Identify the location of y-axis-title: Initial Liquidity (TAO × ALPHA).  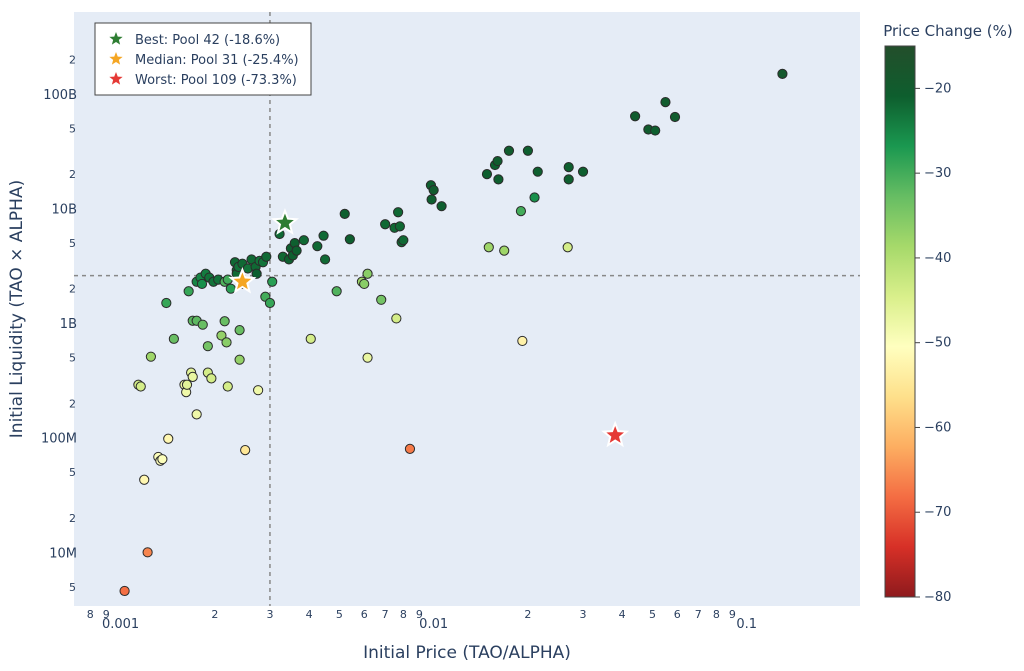
(17, 309).